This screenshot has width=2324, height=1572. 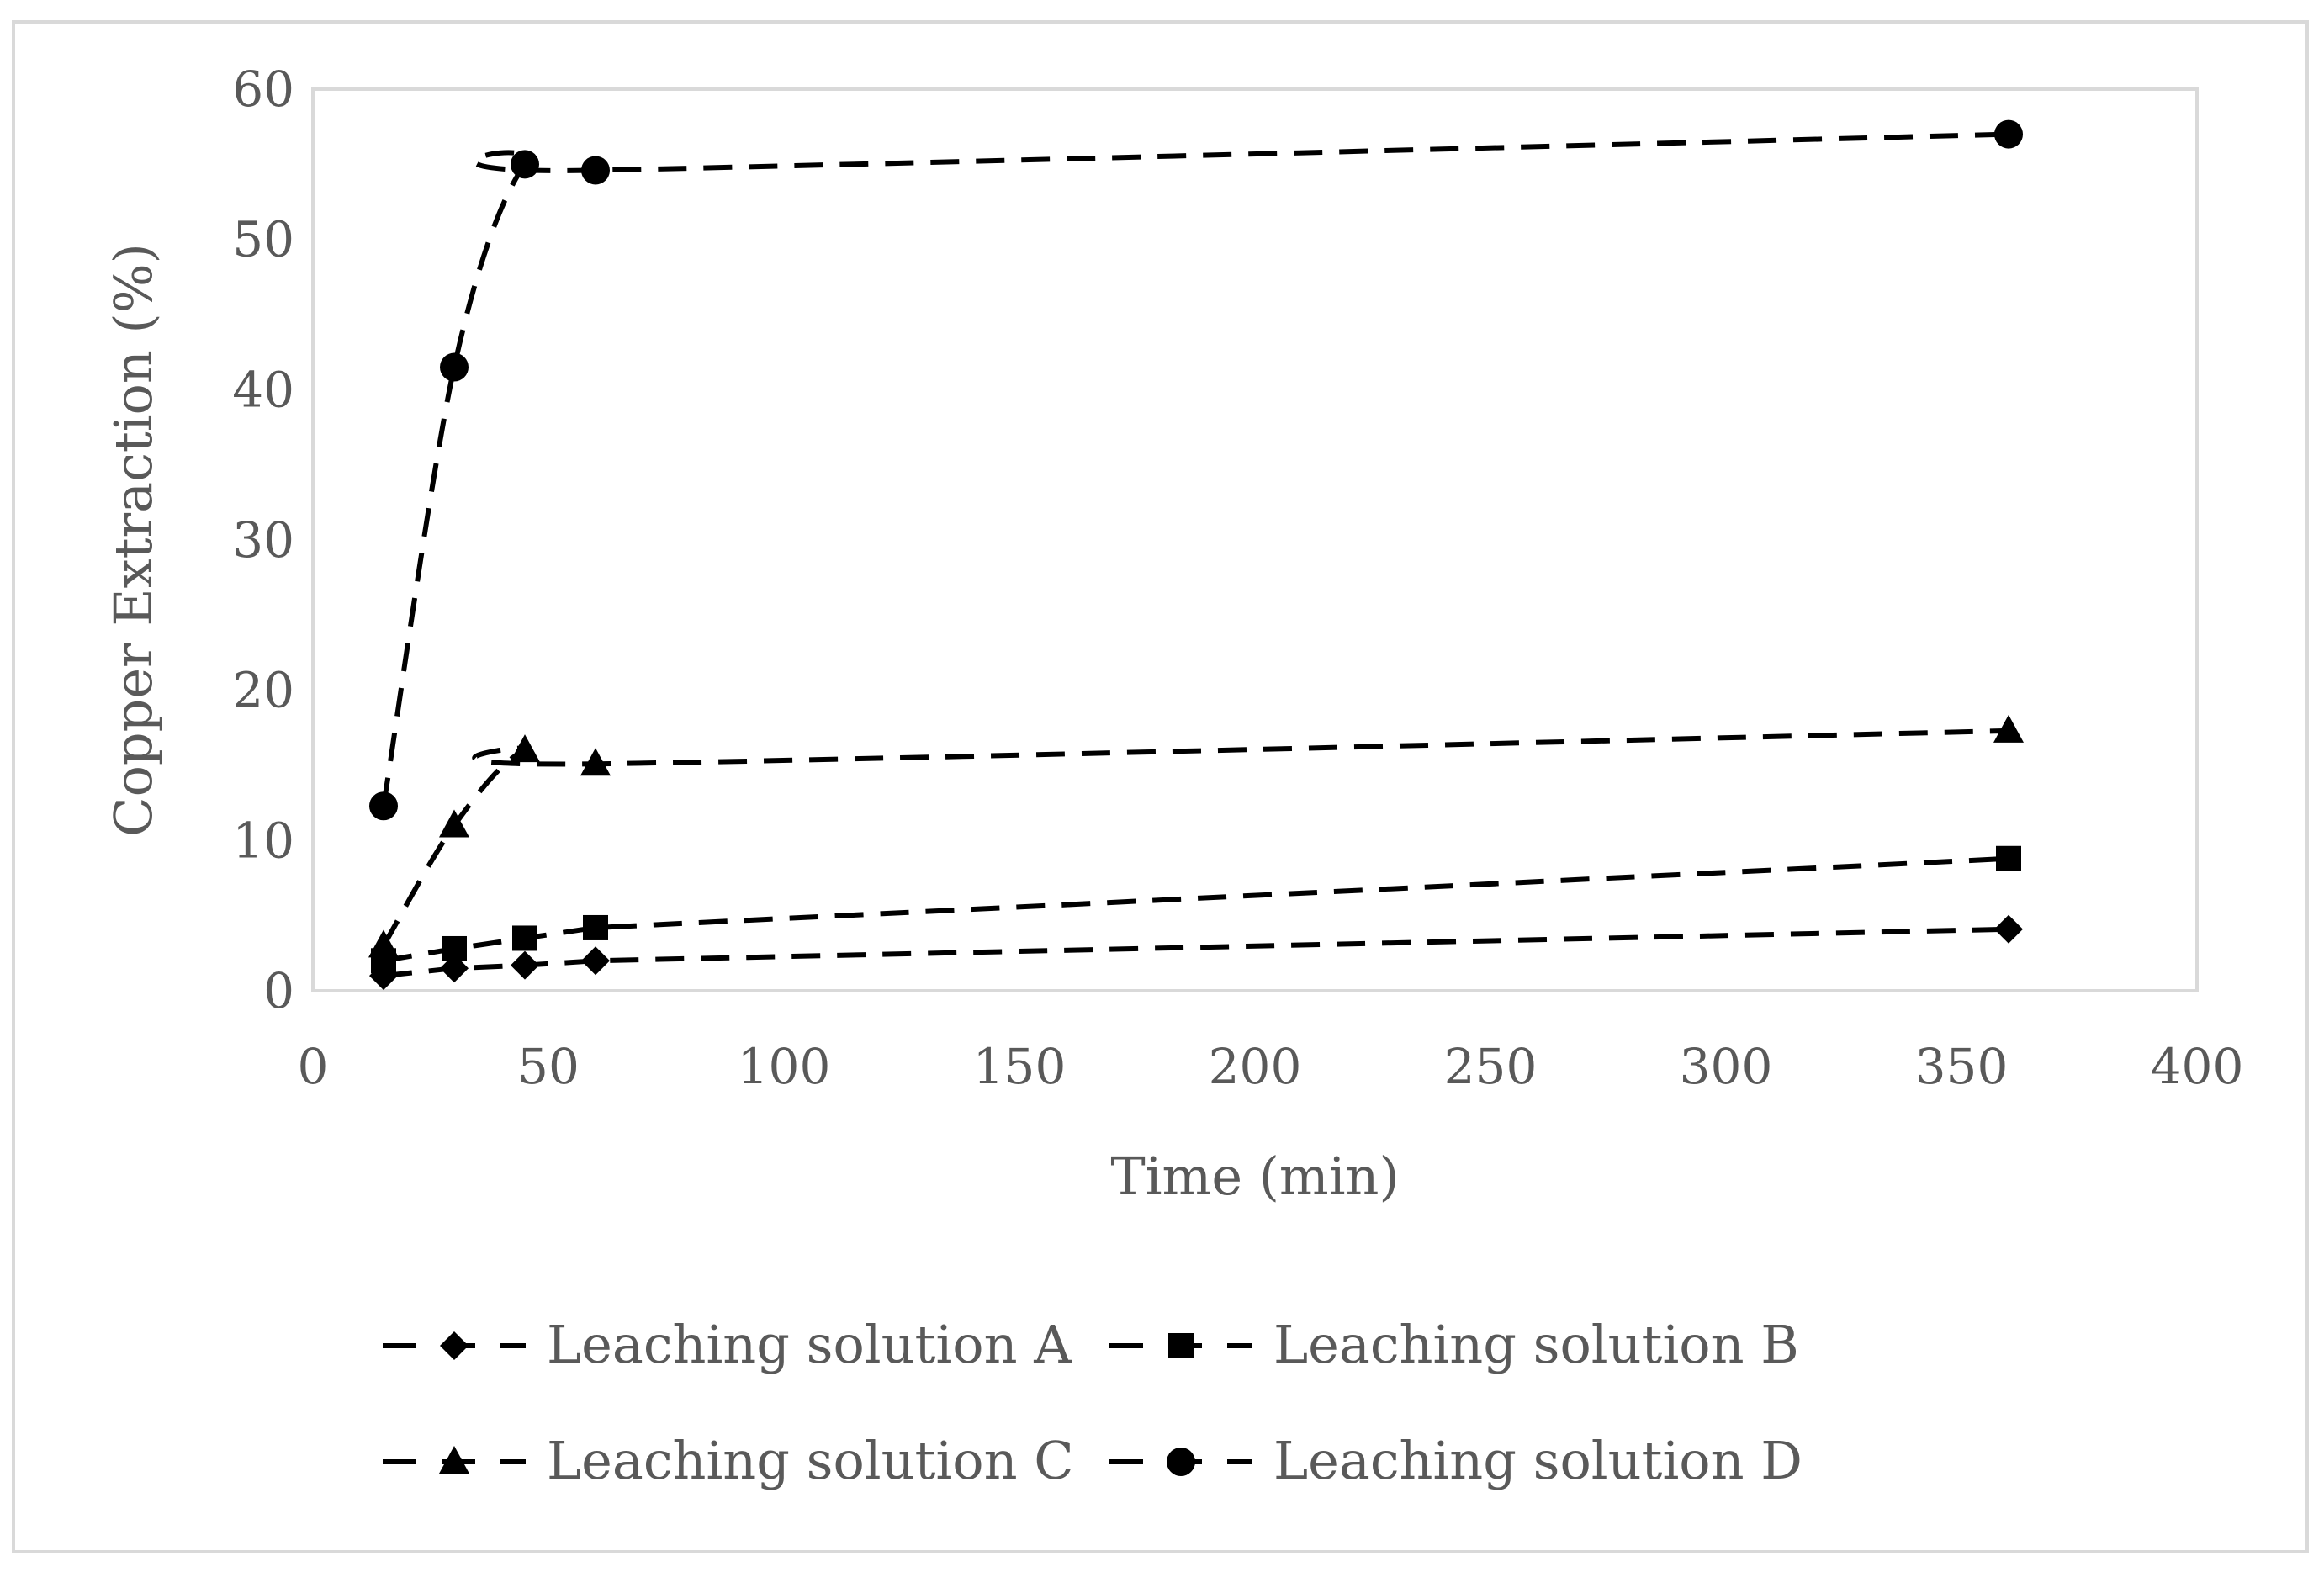 What do you see at coordinates (263, 239) in the screenshot?
I see `y-tick-label: 50` at bounding box center [263, 239].